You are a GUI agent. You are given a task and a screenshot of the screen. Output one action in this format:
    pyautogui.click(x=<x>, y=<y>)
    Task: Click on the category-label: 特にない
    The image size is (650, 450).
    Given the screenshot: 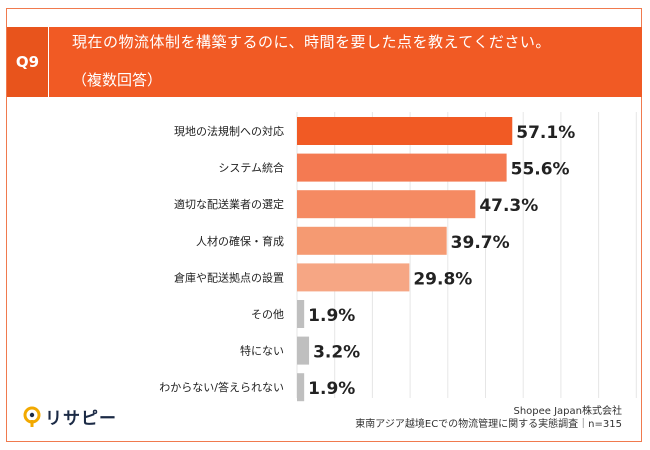 What is the action you would take?
    pyautogui.click(x=262, y=351)
    